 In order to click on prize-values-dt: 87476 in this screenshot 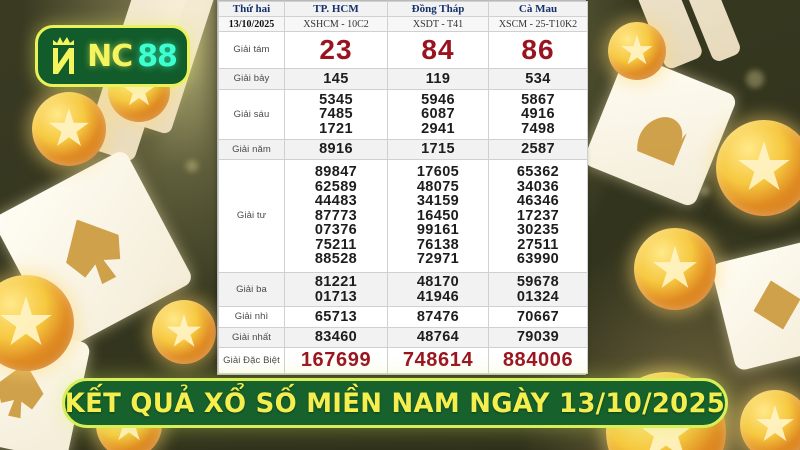, I will do `click(438, 317)`.